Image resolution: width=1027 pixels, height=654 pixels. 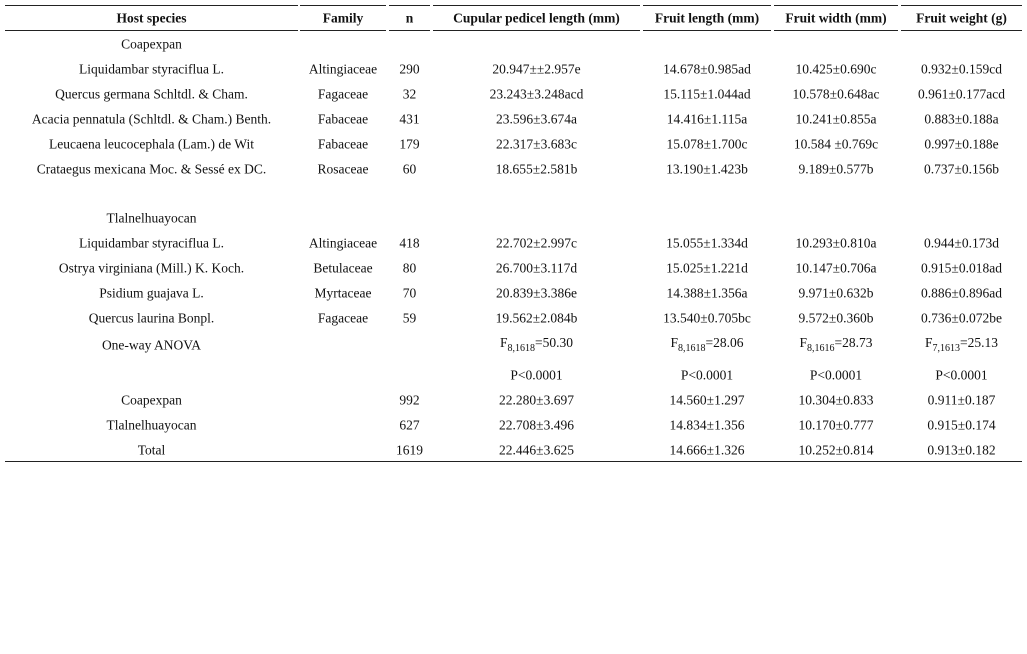 I want to click on table-cell: F8,1618=50.30, so click(x=536, y=345).